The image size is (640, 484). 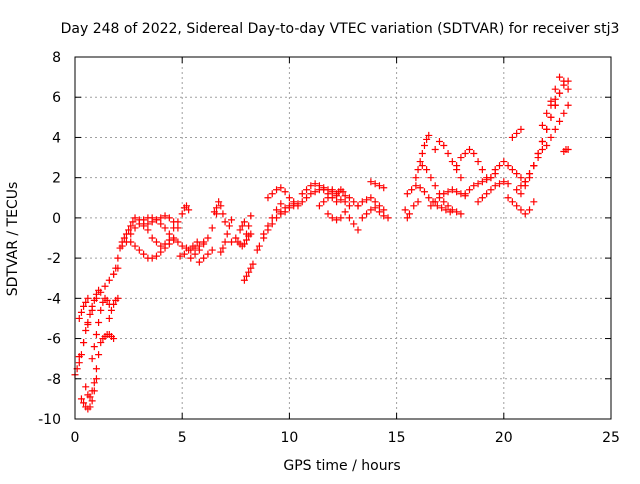 What do you see at coordinates (56, 58) in the screenshot?
I see `y-tick-label: 8` at bounding box center [56, 58].